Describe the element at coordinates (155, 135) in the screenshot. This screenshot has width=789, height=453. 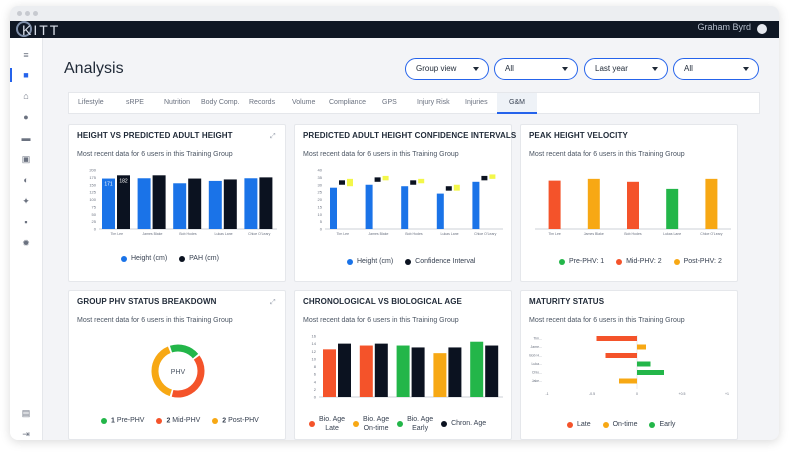
I see `card-title: HEIGHT VS PREDICTED ADULT HEIGHT` at that location.